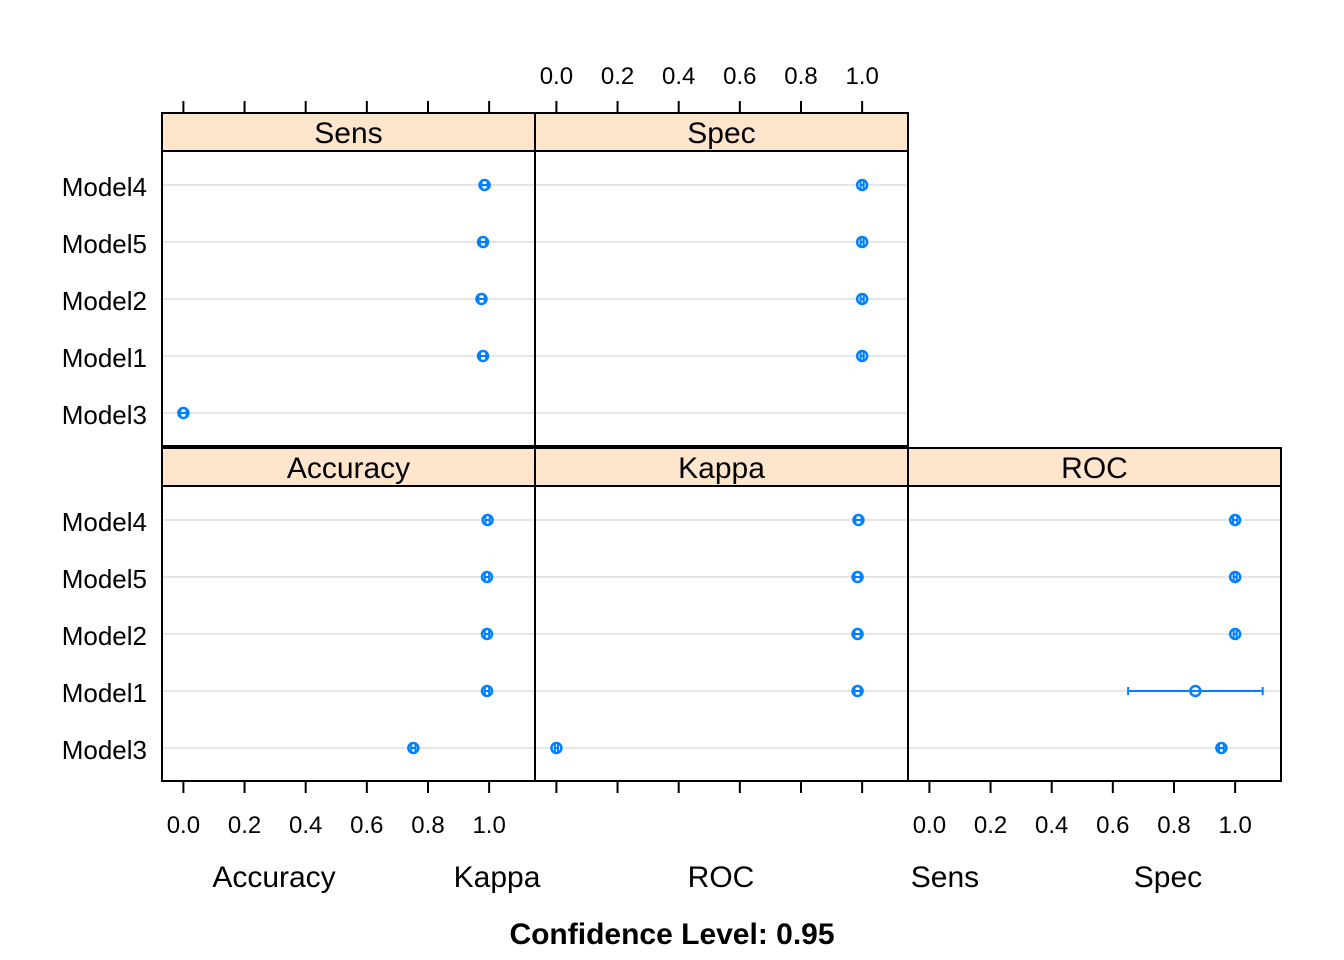 This screenshot has height=960, width=1344. What do you see at coordinates (1235, 520) in the screenshot?
I see `point-roc-model4` at bounding box center [1235, 520].